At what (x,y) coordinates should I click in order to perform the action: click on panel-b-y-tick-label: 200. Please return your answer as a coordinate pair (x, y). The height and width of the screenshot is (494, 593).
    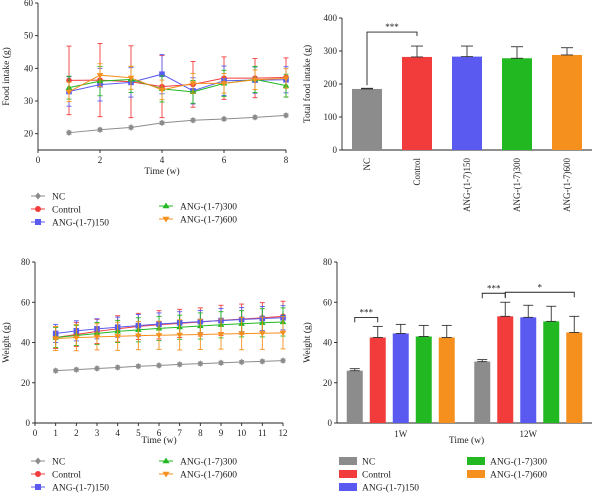
    Looking at the image, I should click on (331, 84).